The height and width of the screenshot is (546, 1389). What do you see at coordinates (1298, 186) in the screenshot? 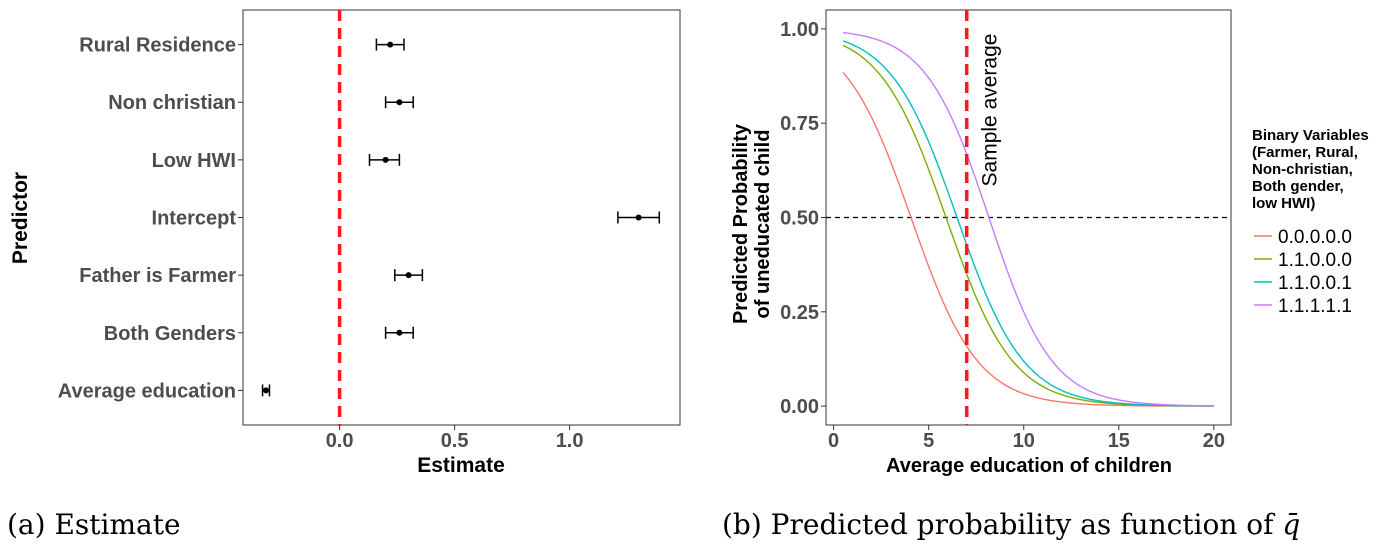
I see `legend-title-line: Both gender,` at bounding box center [1298, 186].